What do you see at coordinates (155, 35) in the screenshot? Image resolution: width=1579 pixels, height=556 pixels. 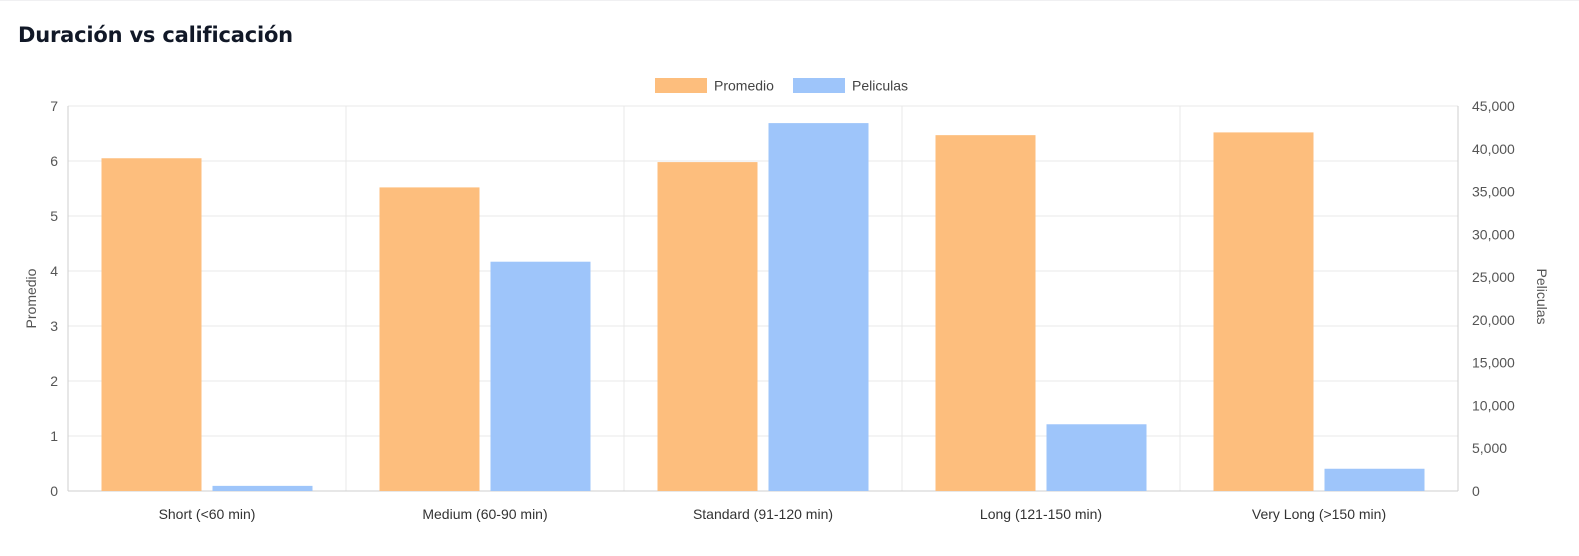 I see `chart-title: Duración vs calificación` at bounding box center [155, 35].